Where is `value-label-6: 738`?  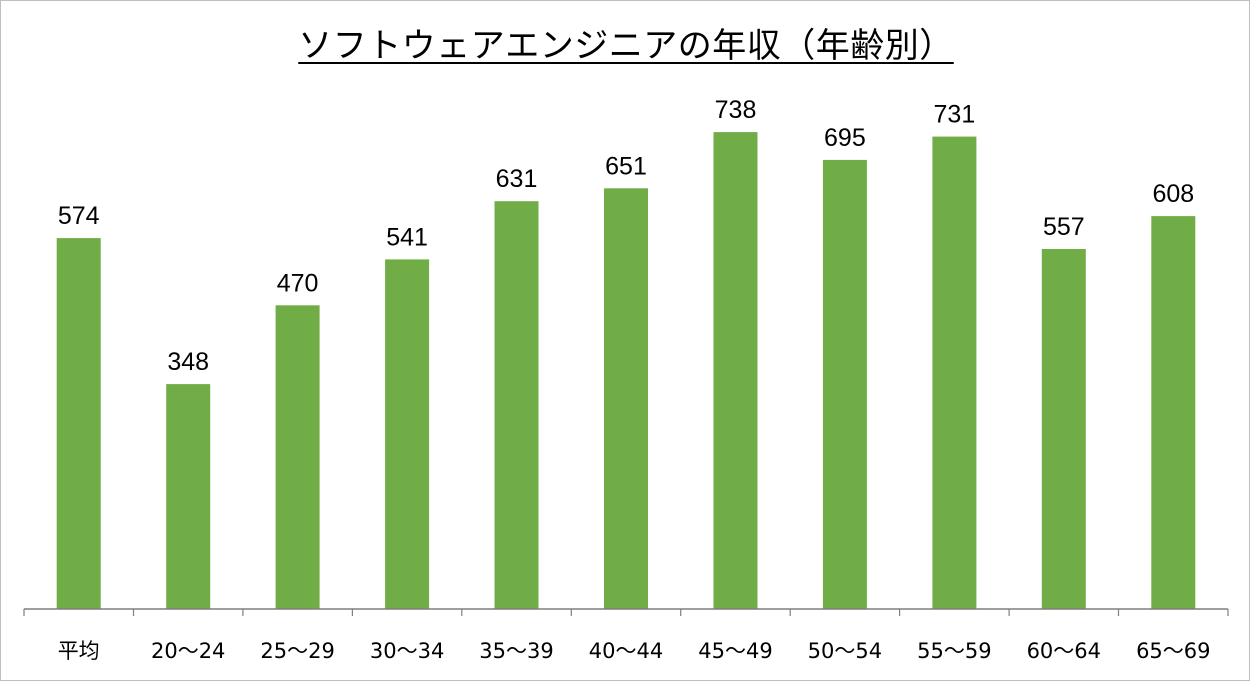 value-label-6: 738 is located at coordinates (736, 110).